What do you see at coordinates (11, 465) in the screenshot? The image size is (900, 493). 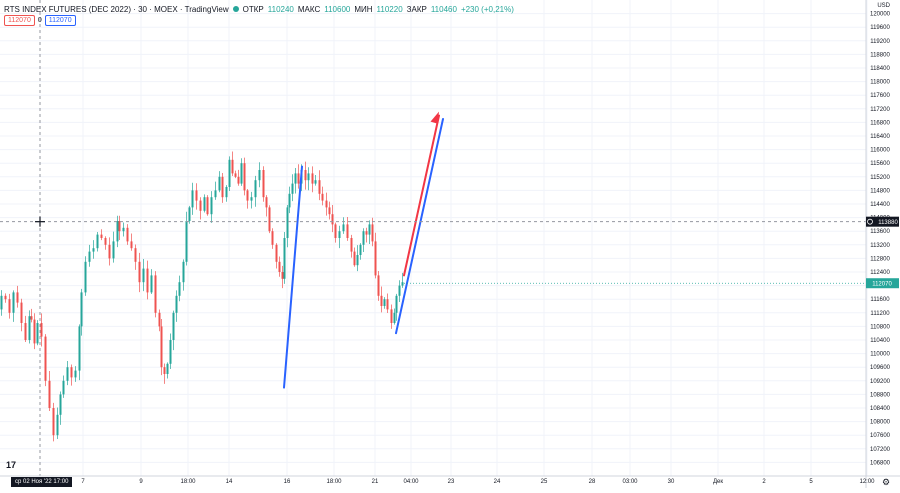 I see `tradingview-logo: 17` at bounding box center [11, 465].